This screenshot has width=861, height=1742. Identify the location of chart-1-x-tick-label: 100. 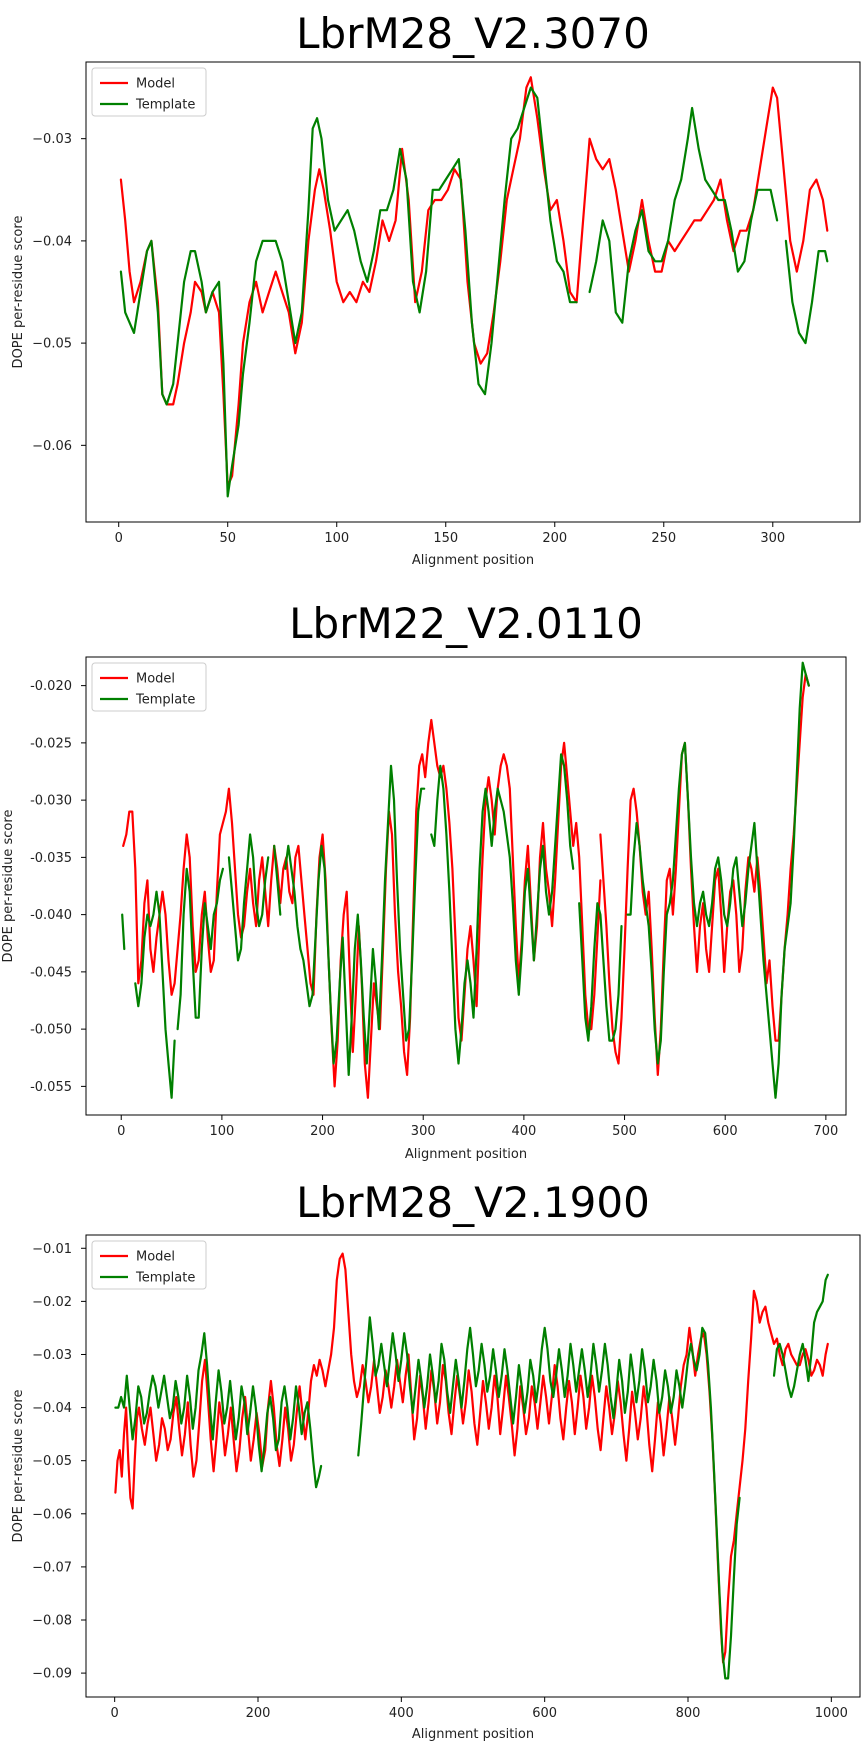
(336, 538).